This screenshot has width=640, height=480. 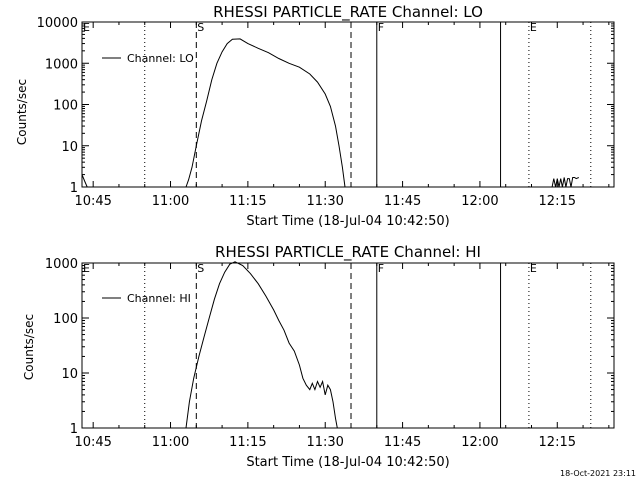 What do you see at coordinates (61, 64) in the screenshot?
I see `lo-y-tick-label: 1000` at bounding box center [61, 64].